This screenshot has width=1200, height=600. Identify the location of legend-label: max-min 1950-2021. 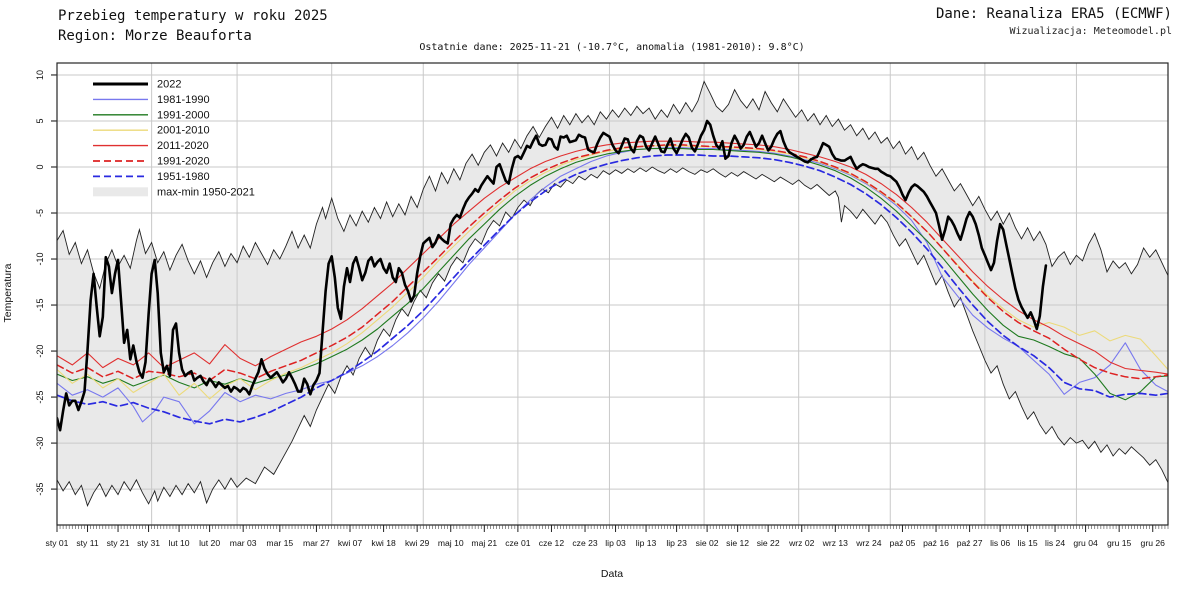
(206, 192).